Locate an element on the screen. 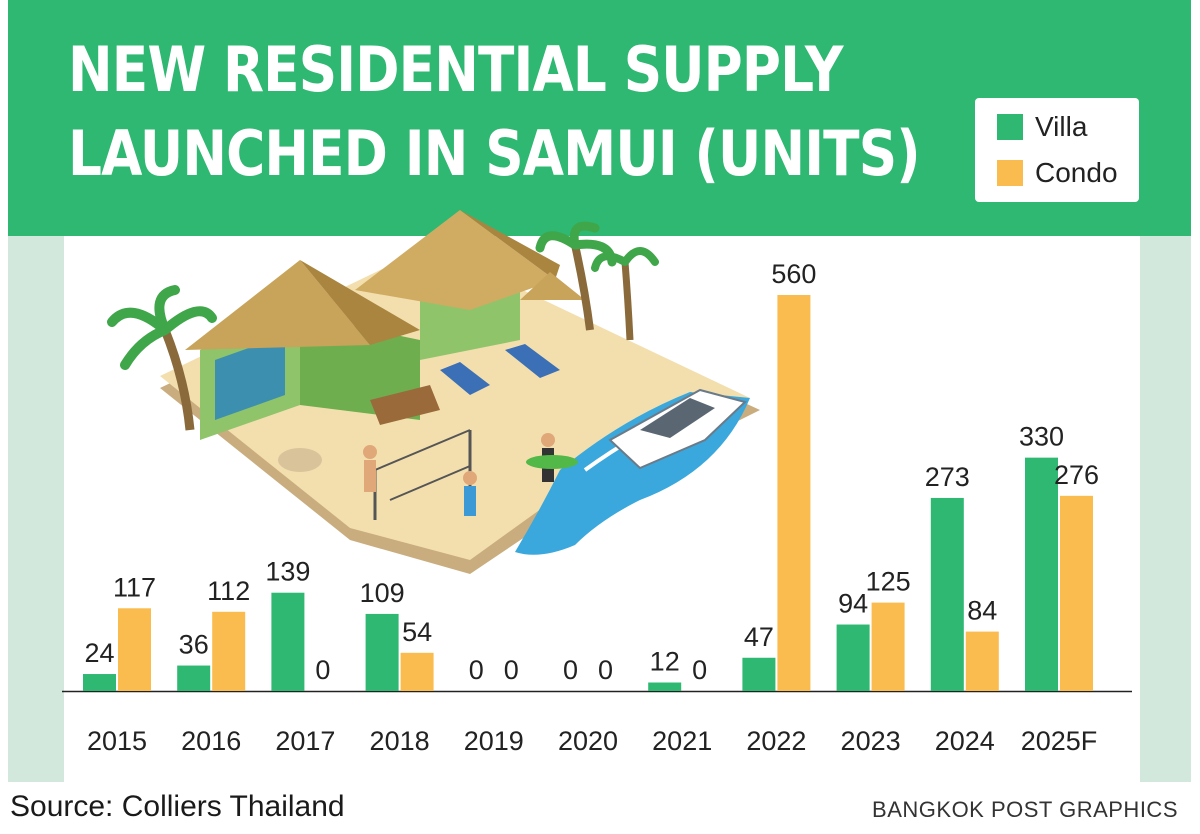 This screenshot has width=1200, height=834. x-tick-2017: 2017 is located at coordinates (305, 741).